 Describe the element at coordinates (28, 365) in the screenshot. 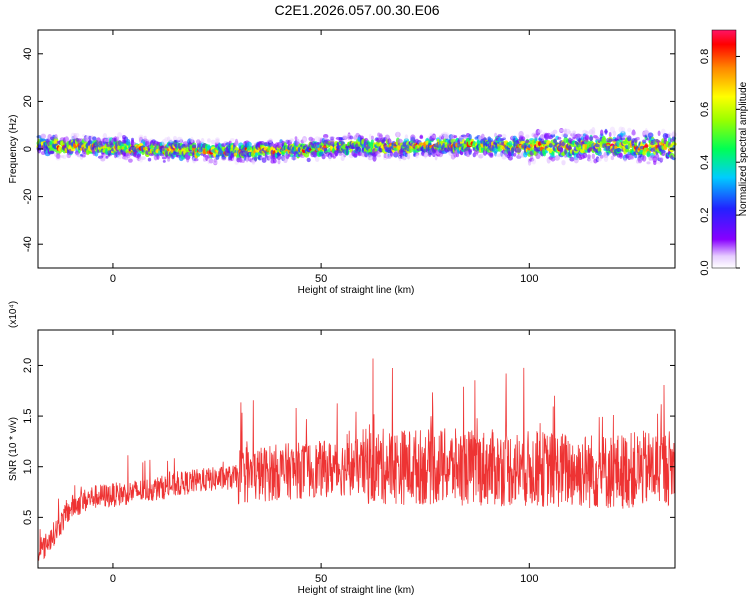

I see `snr-y-tick-label: 2.0` at that location.